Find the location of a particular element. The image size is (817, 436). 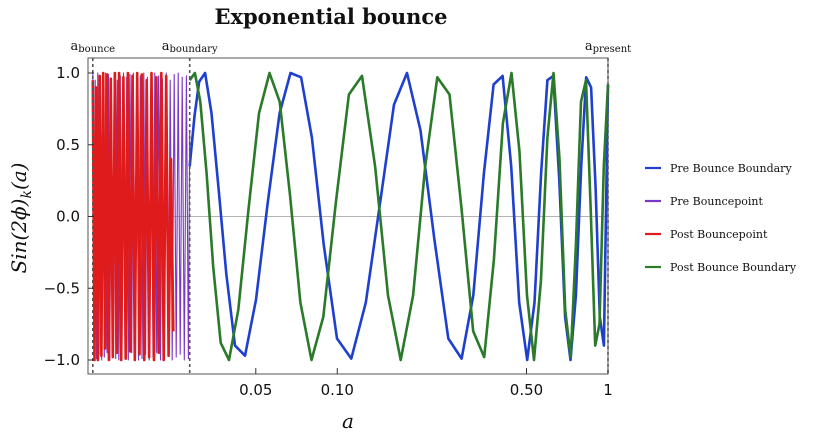

y-tick-label: −1.0 is located at coordinates (62, 360).